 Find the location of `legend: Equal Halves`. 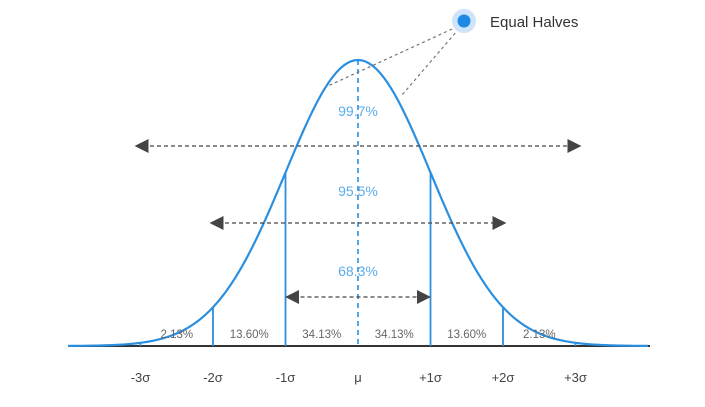

legend: Equal Halves is located at coordinates (452, 52).